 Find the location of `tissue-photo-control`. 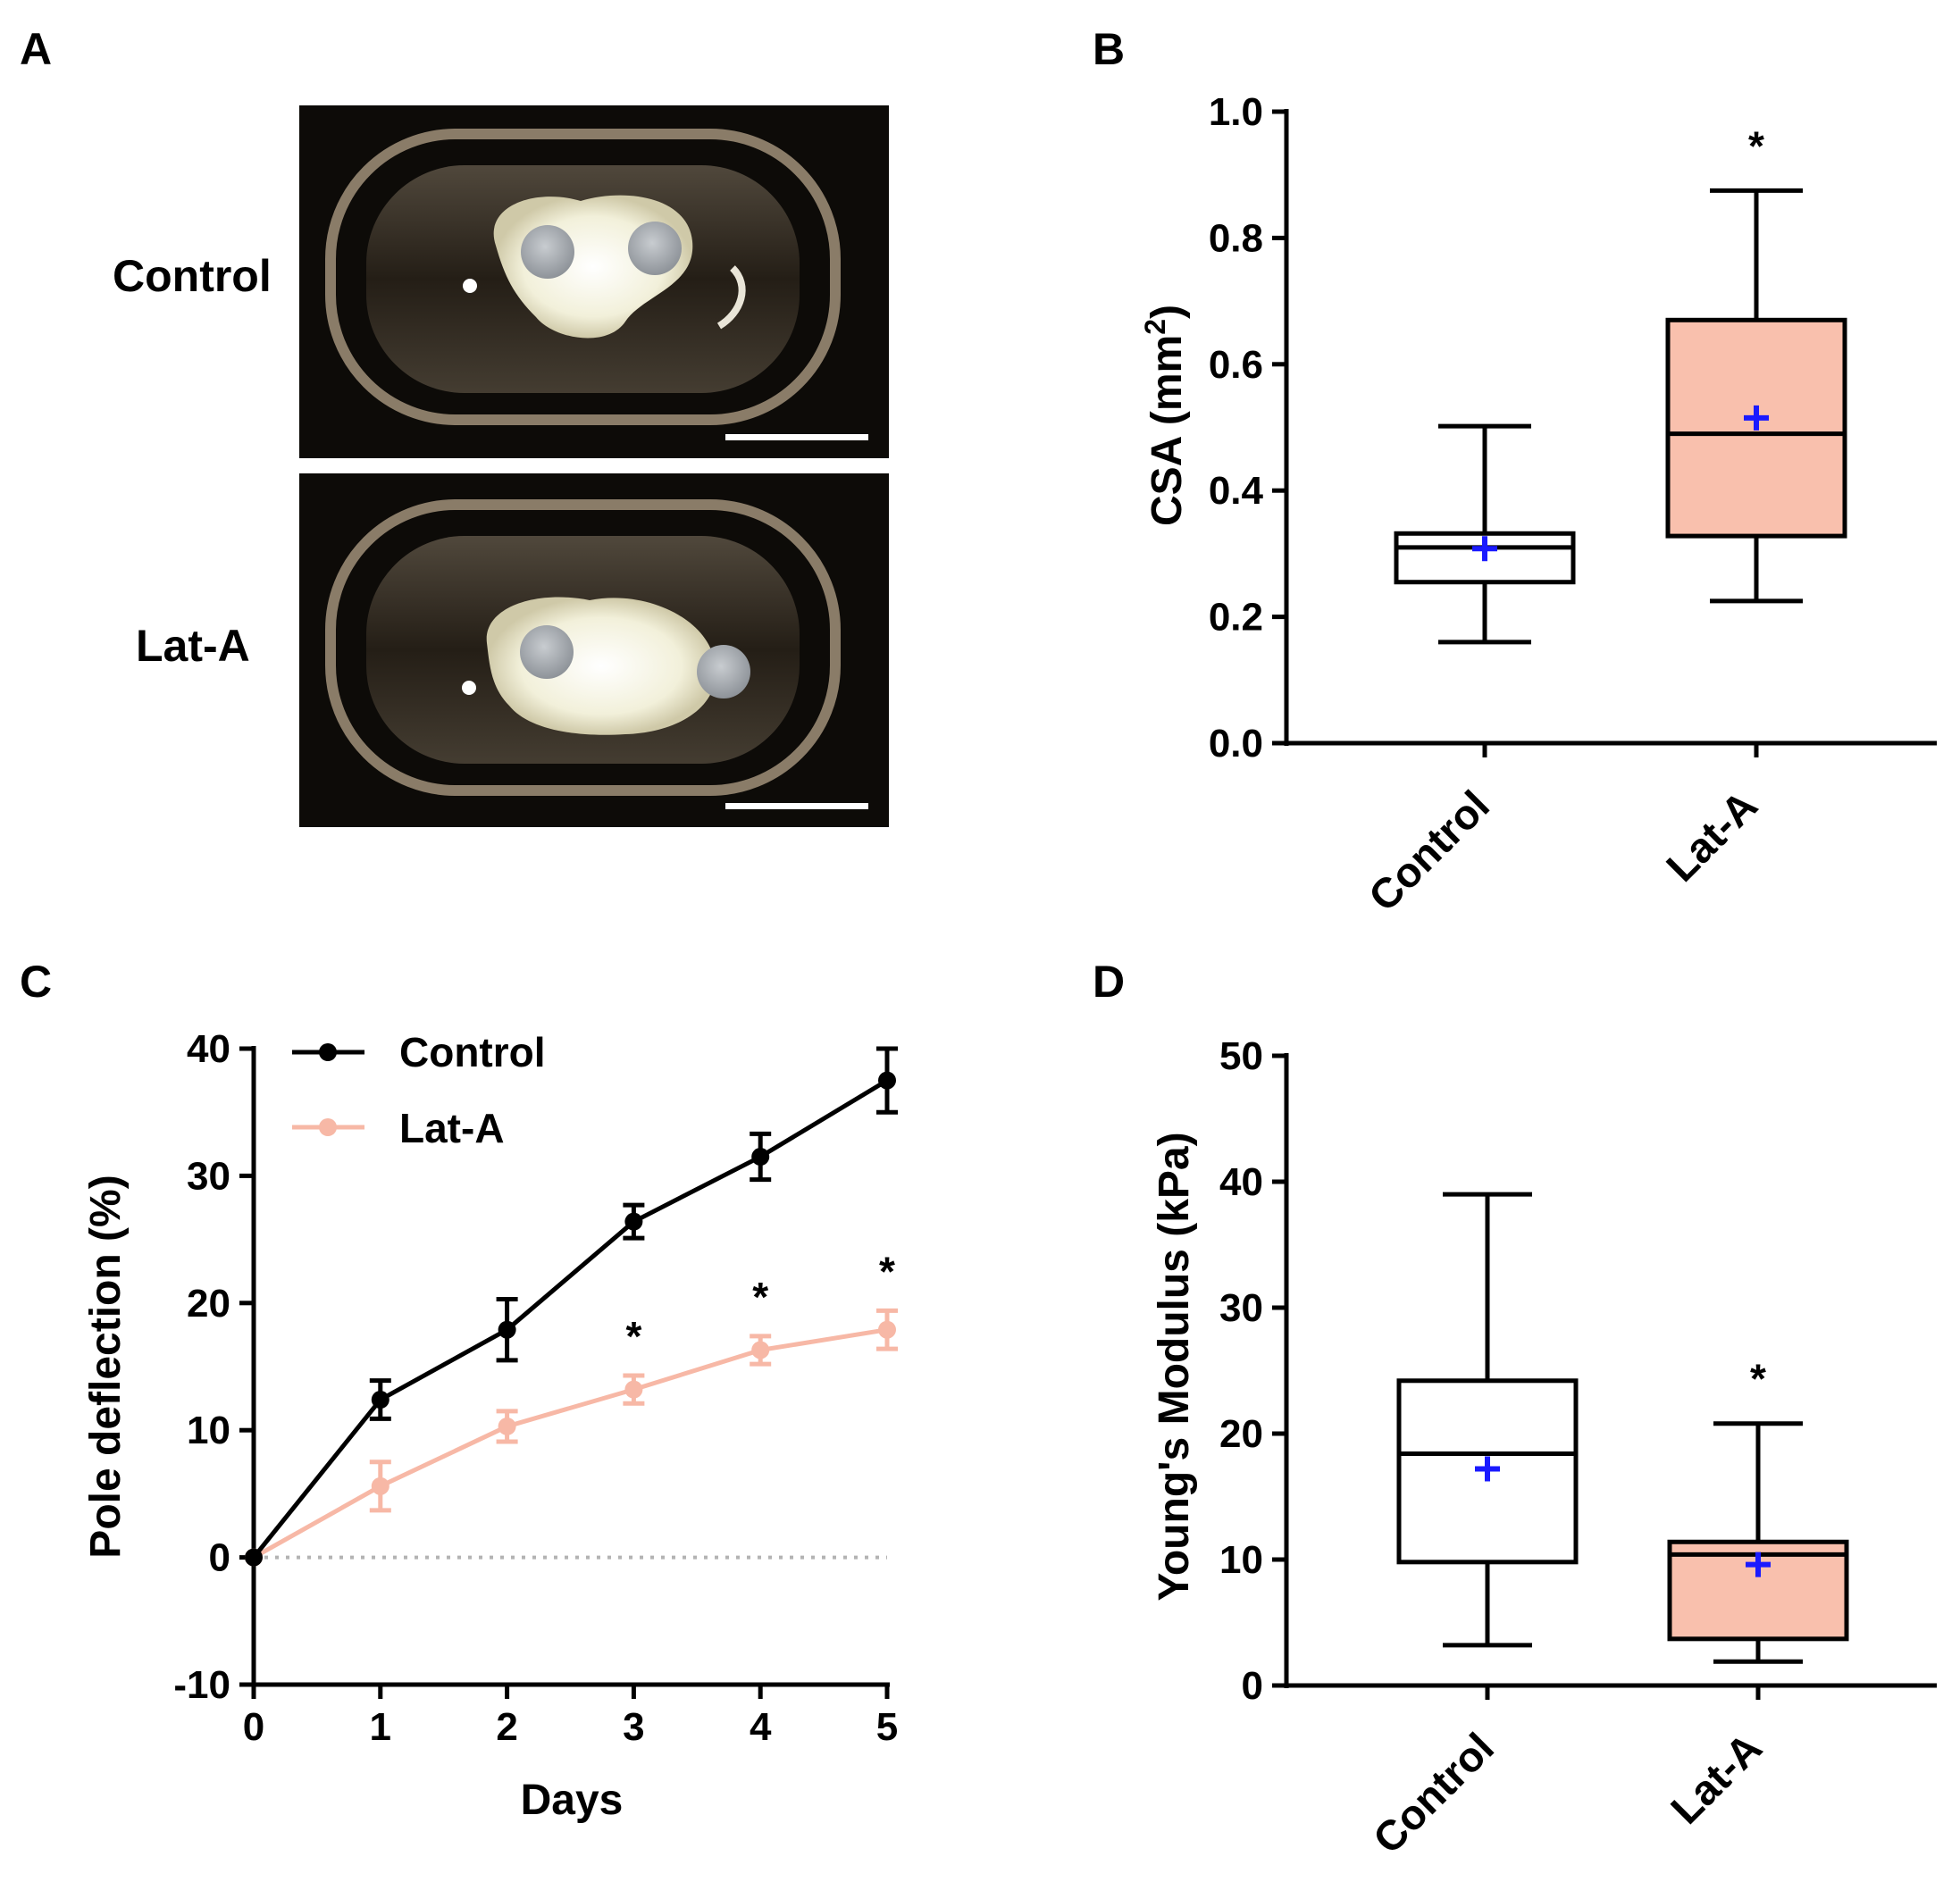

tissue-photo-control is located at coordinates (594, 281).